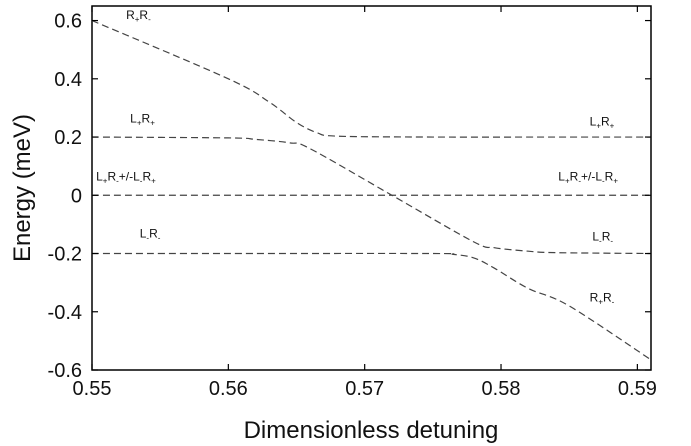 Image resolution: width=691 pixels, height=446 pixels. Describe the element at coordinates (364, 389) in the screenshot. I see `x-tick-label: 0.57` at that location.